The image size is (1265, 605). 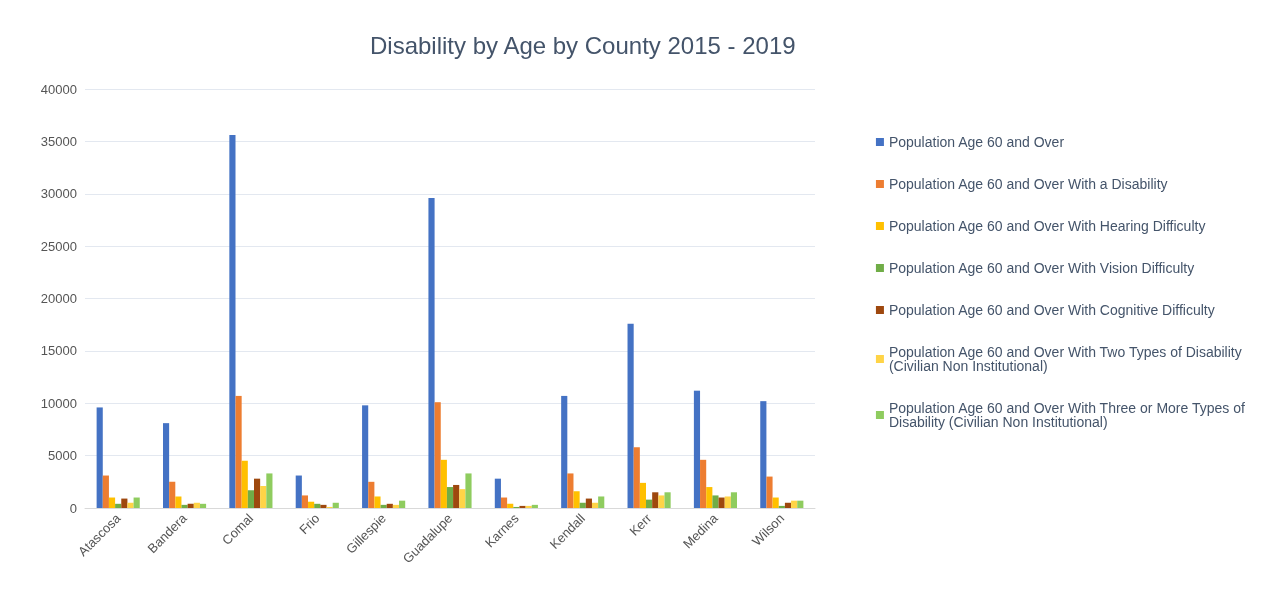 What do you see at coordinates (58, 89) in the screenshot?
I see `y-tick-label: 40000` at bounding box center [58, 89].